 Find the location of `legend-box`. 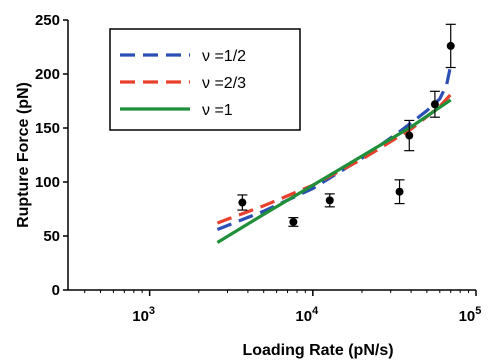

legend-box is located at coordinates (205, 79).